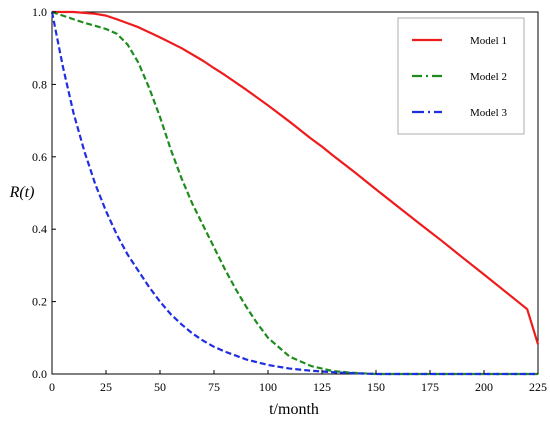 This screenshot has height=421, width=550. What do you see at coordinates (461, 76) in the screenshot?
I see `legend: Model 1 Model 2 Model 3` at bounding box center [461, 76].